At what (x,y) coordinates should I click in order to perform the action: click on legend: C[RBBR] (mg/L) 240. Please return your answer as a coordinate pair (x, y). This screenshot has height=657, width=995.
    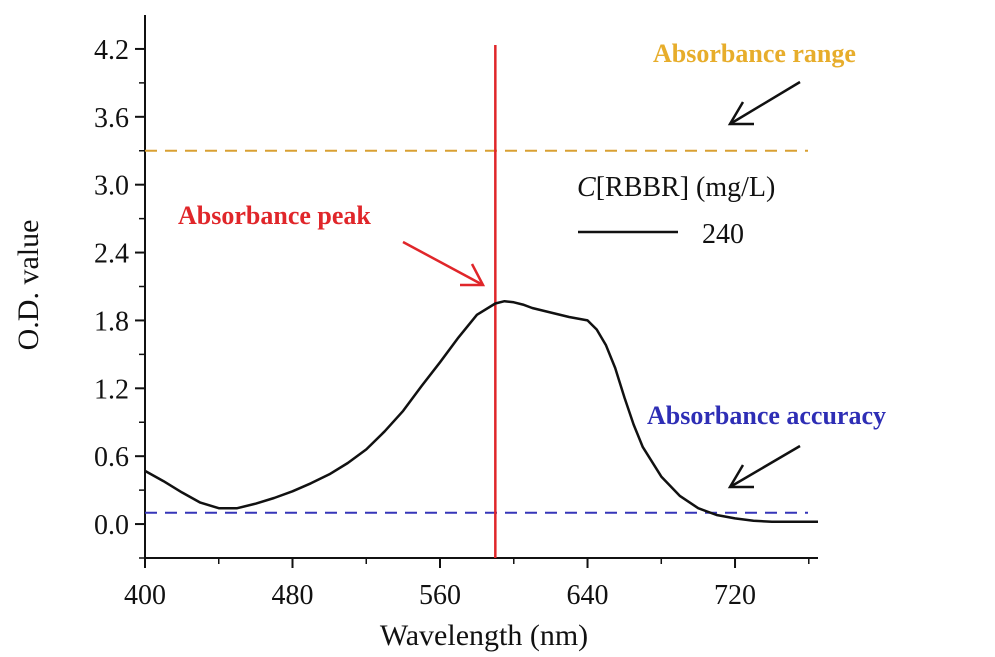
    Looking at the image, I should click on (676, 211).